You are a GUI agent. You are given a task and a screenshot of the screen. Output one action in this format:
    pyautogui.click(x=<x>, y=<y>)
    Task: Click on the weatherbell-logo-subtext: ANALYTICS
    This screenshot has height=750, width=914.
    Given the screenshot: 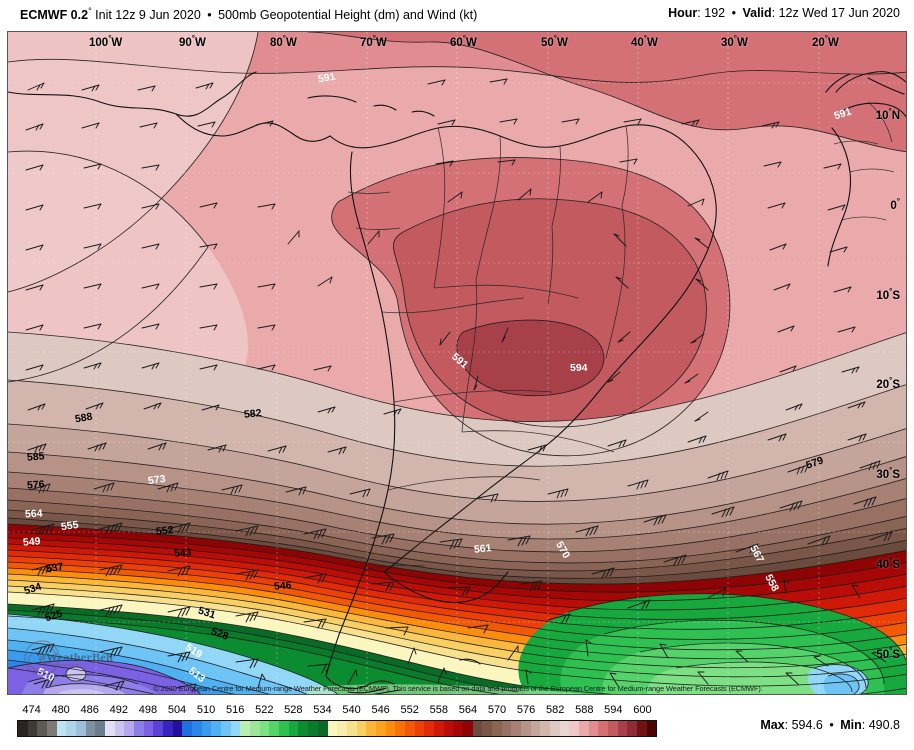 What is the action you would take?
    pyautogui.click(x=65, y=665)
    